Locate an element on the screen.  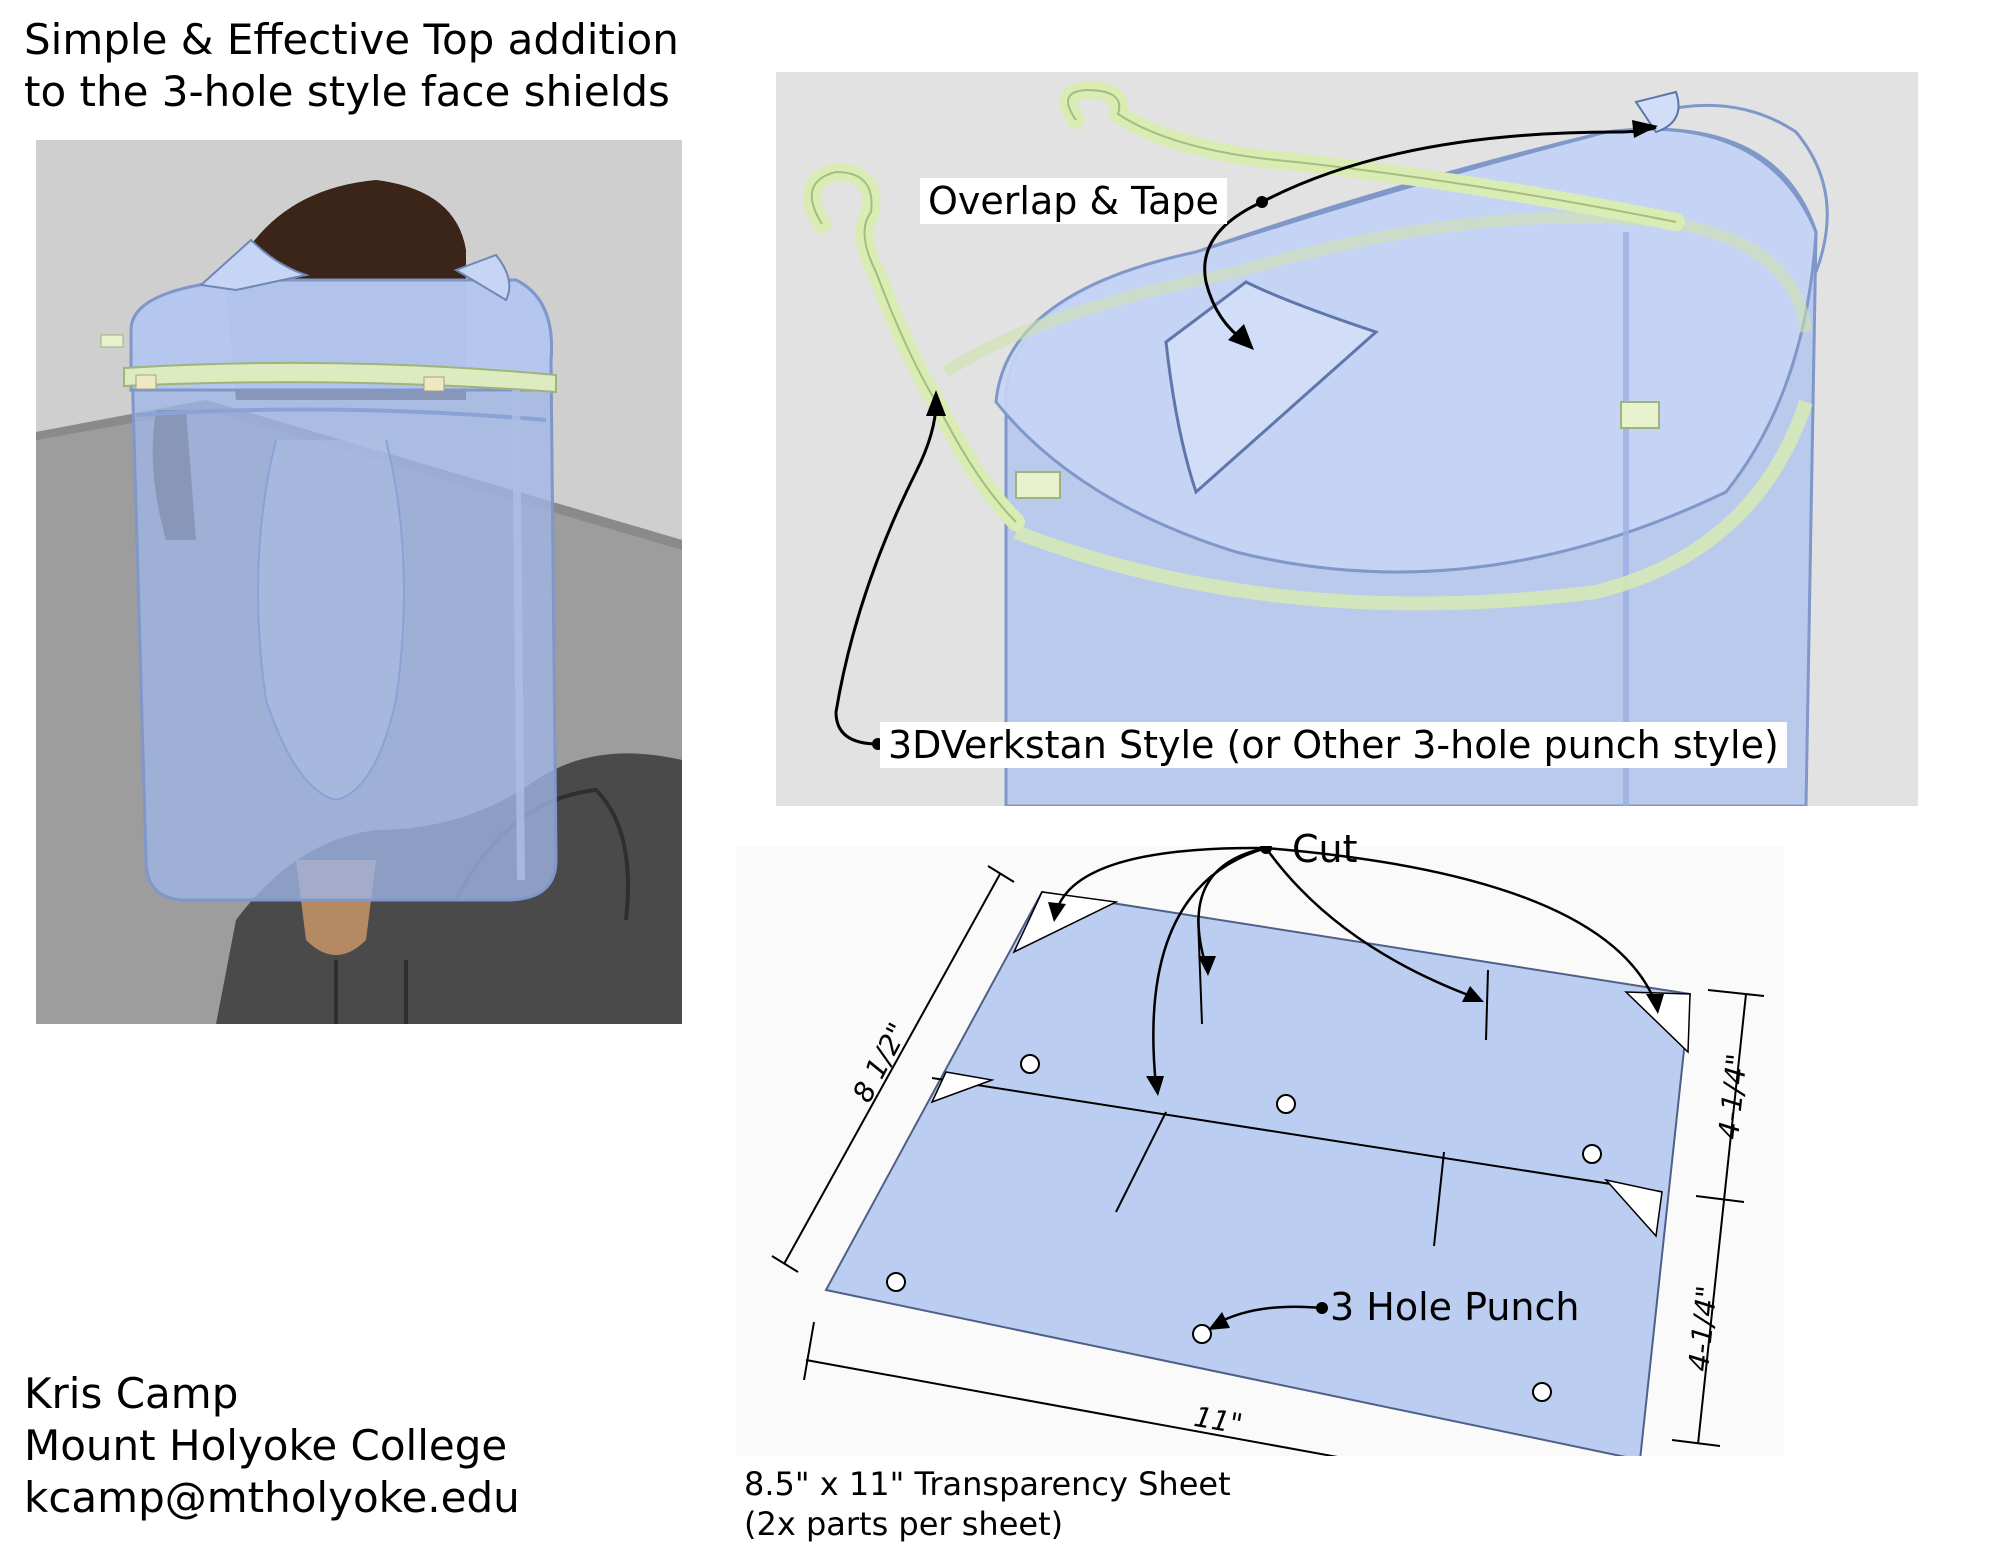
notch-top-left is located at coordinates (1065, 922).